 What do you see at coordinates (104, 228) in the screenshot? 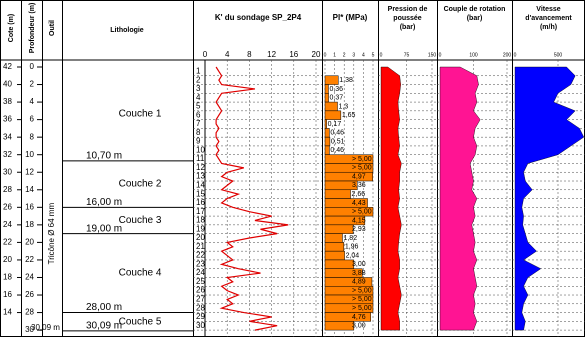
I see `layer-base-label: 19,00 m` at bounding box center [104, 228].